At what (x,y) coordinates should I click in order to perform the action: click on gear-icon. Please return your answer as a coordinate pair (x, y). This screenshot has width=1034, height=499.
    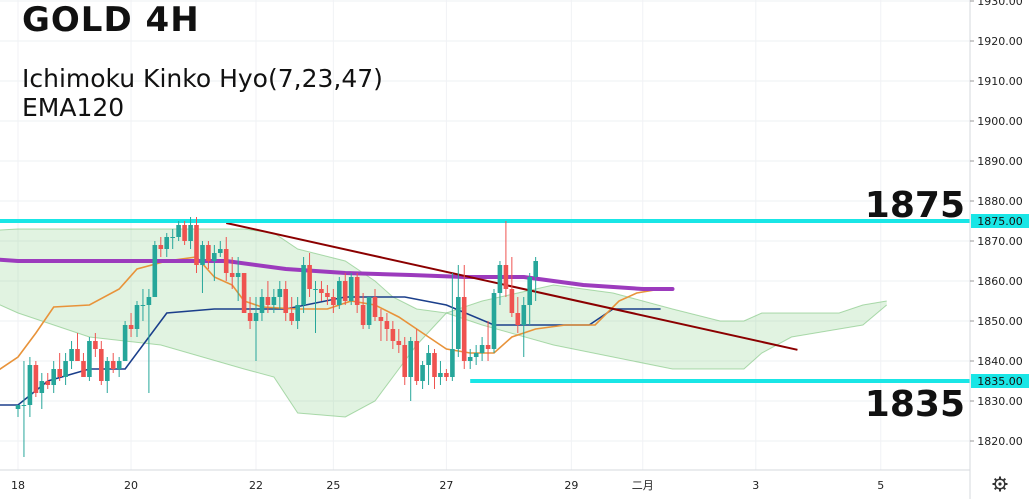
    Looking at the image, I should click on (1000, 484).